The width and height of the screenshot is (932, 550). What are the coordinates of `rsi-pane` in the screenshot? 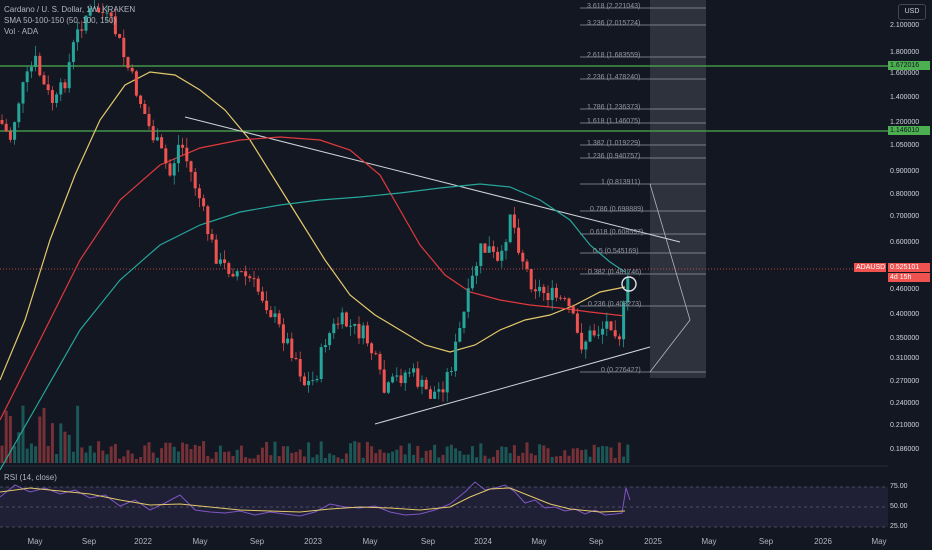 It's located at (444, 499).